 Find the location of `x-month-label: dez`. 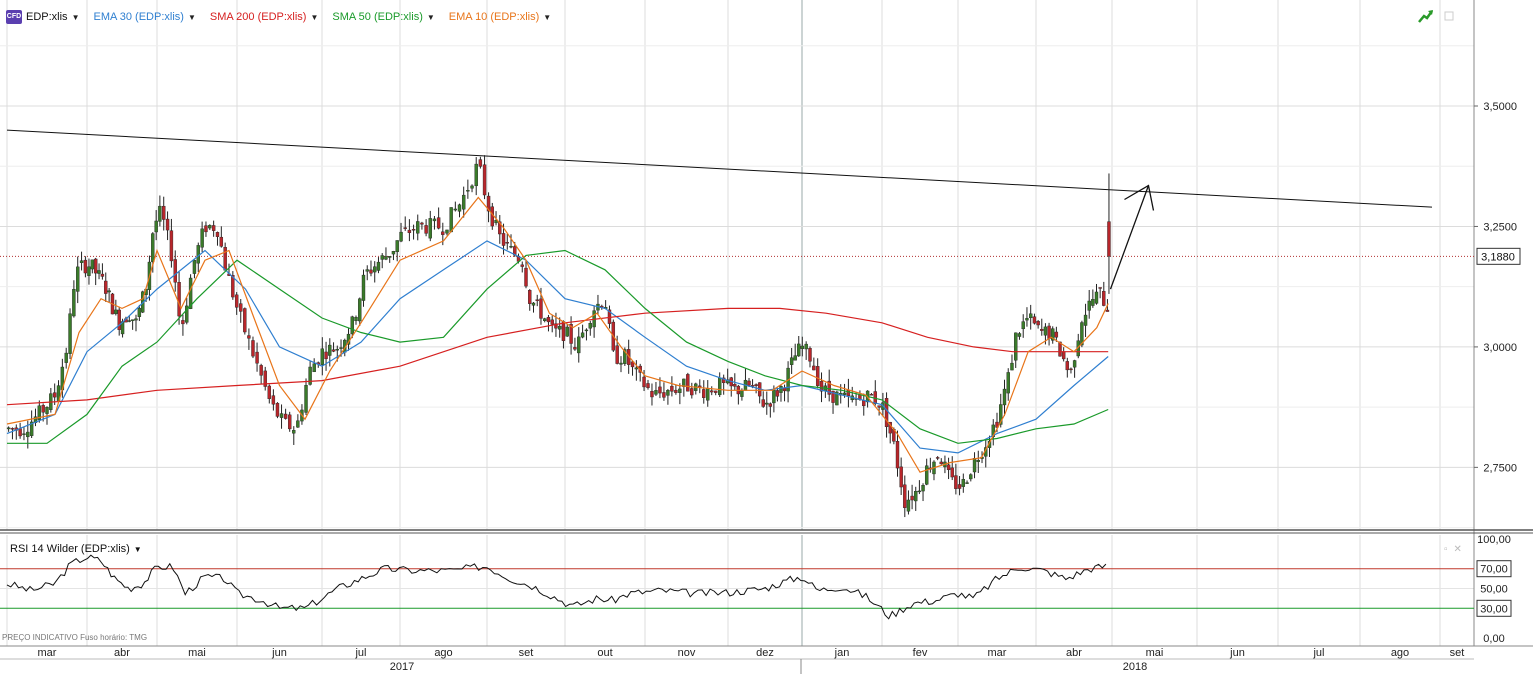

x-month-label: dez is located at coordinates (765, 653).